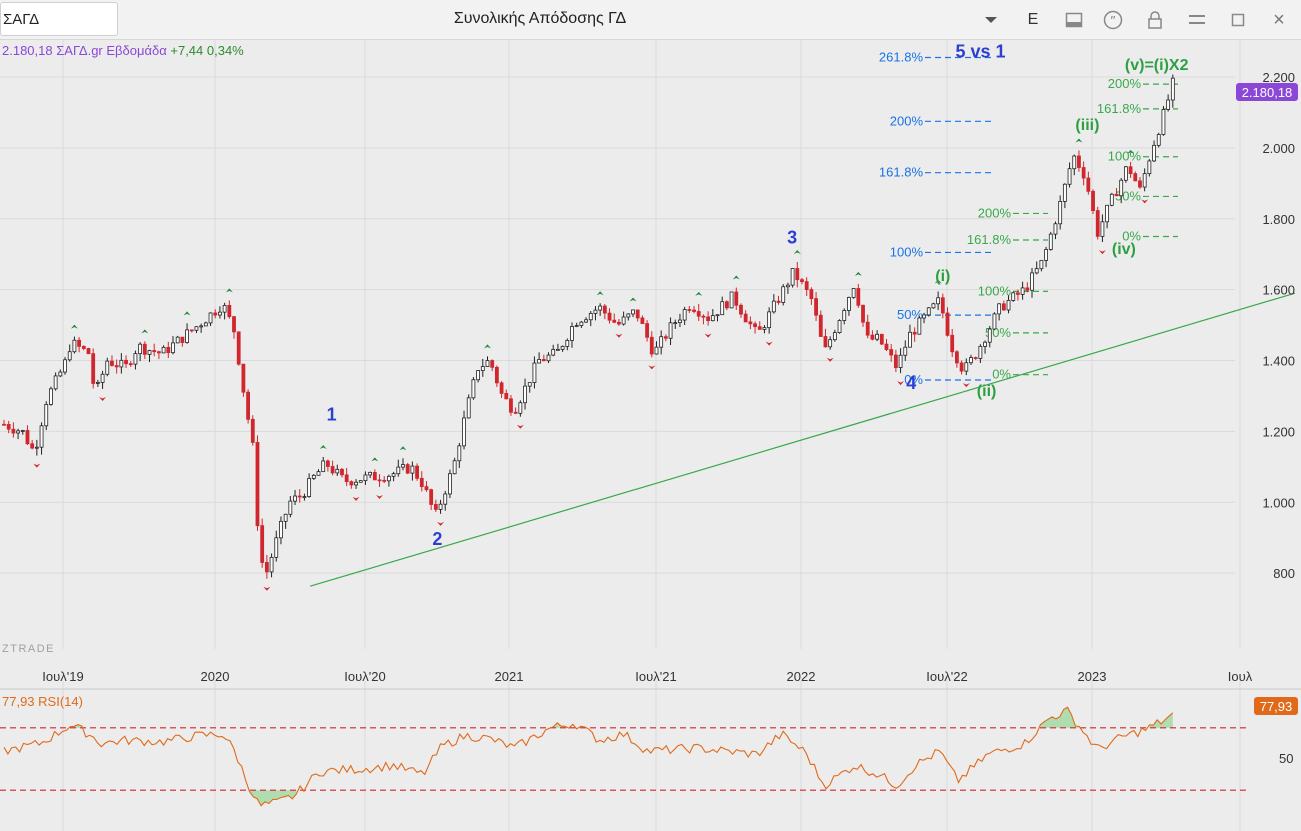 This screenshot has height=831, width=1301. I want to click on menu-button, so click(1197, 20).